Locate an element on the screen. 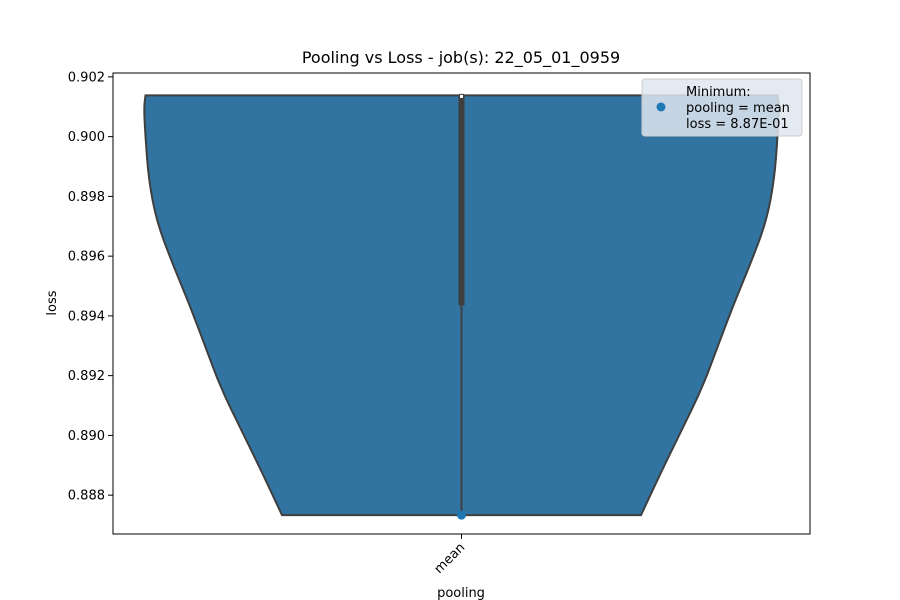  y-tick-label: 0.890 is located at coordinates (86, 436).